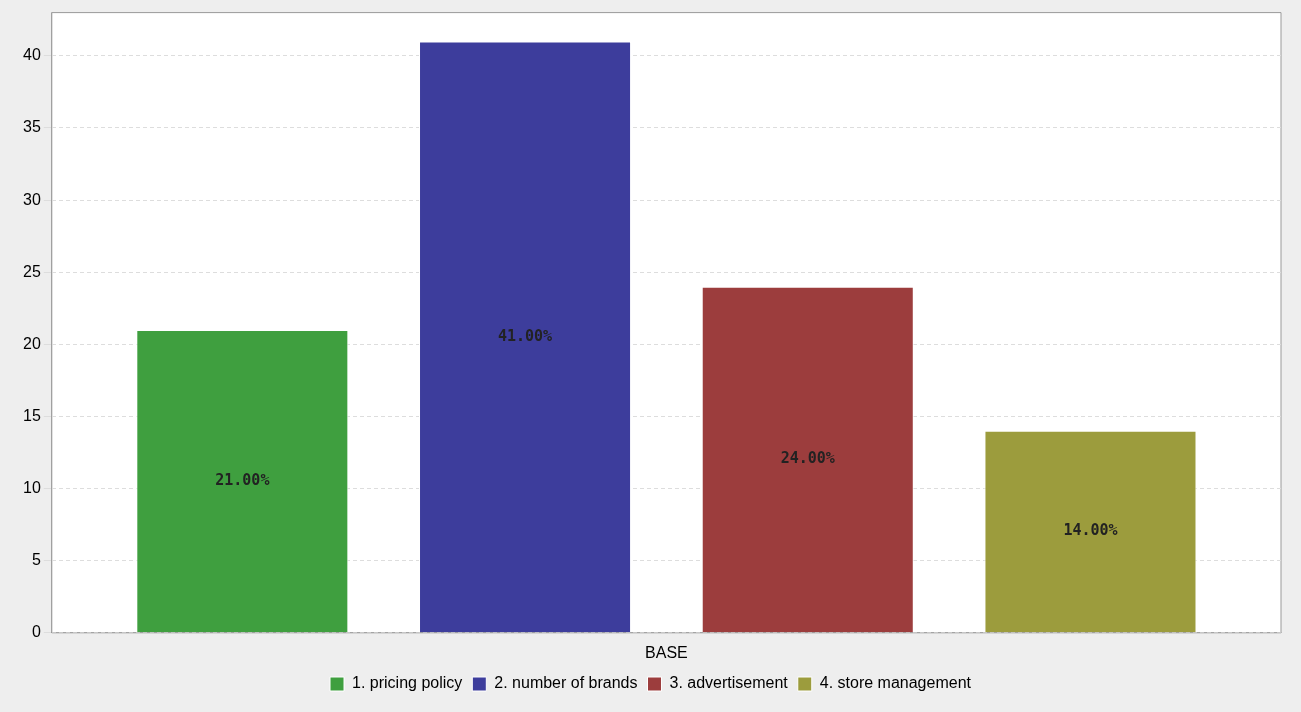  What do you see at coordinates (32, 343) in the screenshot?
I see `y-tick-label: 20` at bounding box center [32, 343].